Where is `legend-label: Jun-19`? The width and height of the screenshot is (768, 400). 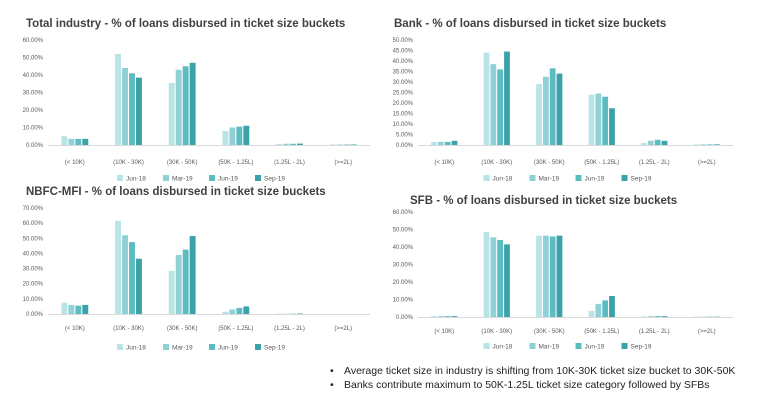
legend-label: Jun-19 is located at coordinates (228, 348).